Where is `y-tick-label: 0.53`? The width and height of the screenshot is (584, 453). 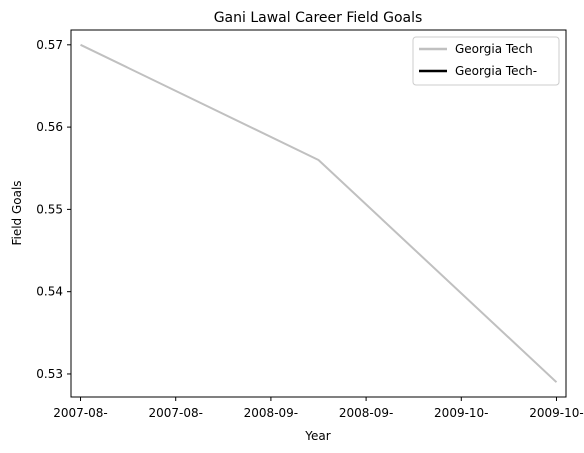
y-tick-label: 0.53 is located at coordinates (49, 374).